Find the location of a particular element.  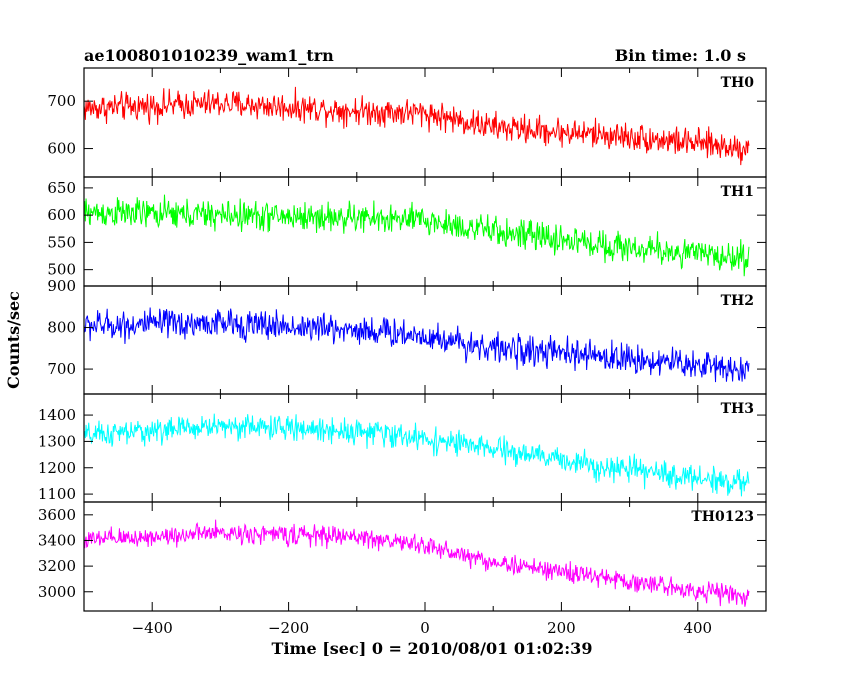

series-line-th1 is located at coordinates (417, 235).